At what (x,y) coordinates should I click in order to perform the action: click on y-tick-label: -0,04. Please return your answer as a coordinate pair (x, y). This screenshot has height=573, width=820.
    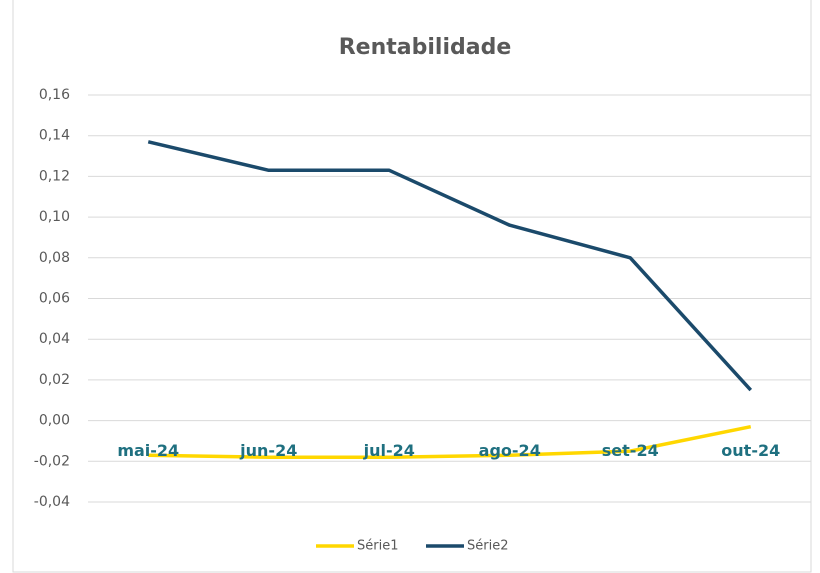
    Looking at the image, I should click on (52, 502).